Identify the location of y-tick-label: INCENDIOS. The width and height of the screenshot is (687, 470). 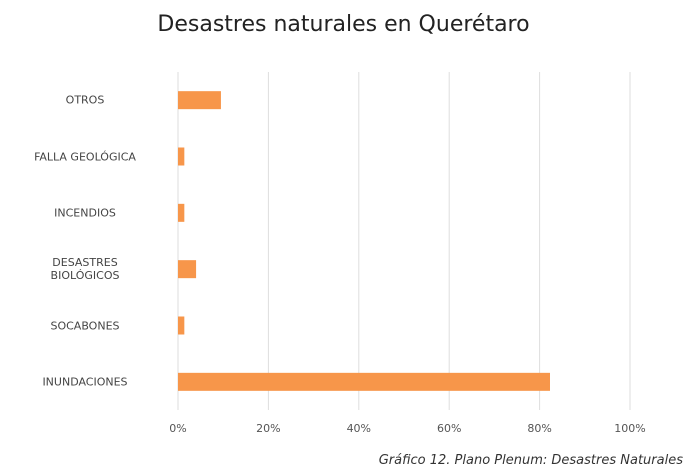
(85, 213).